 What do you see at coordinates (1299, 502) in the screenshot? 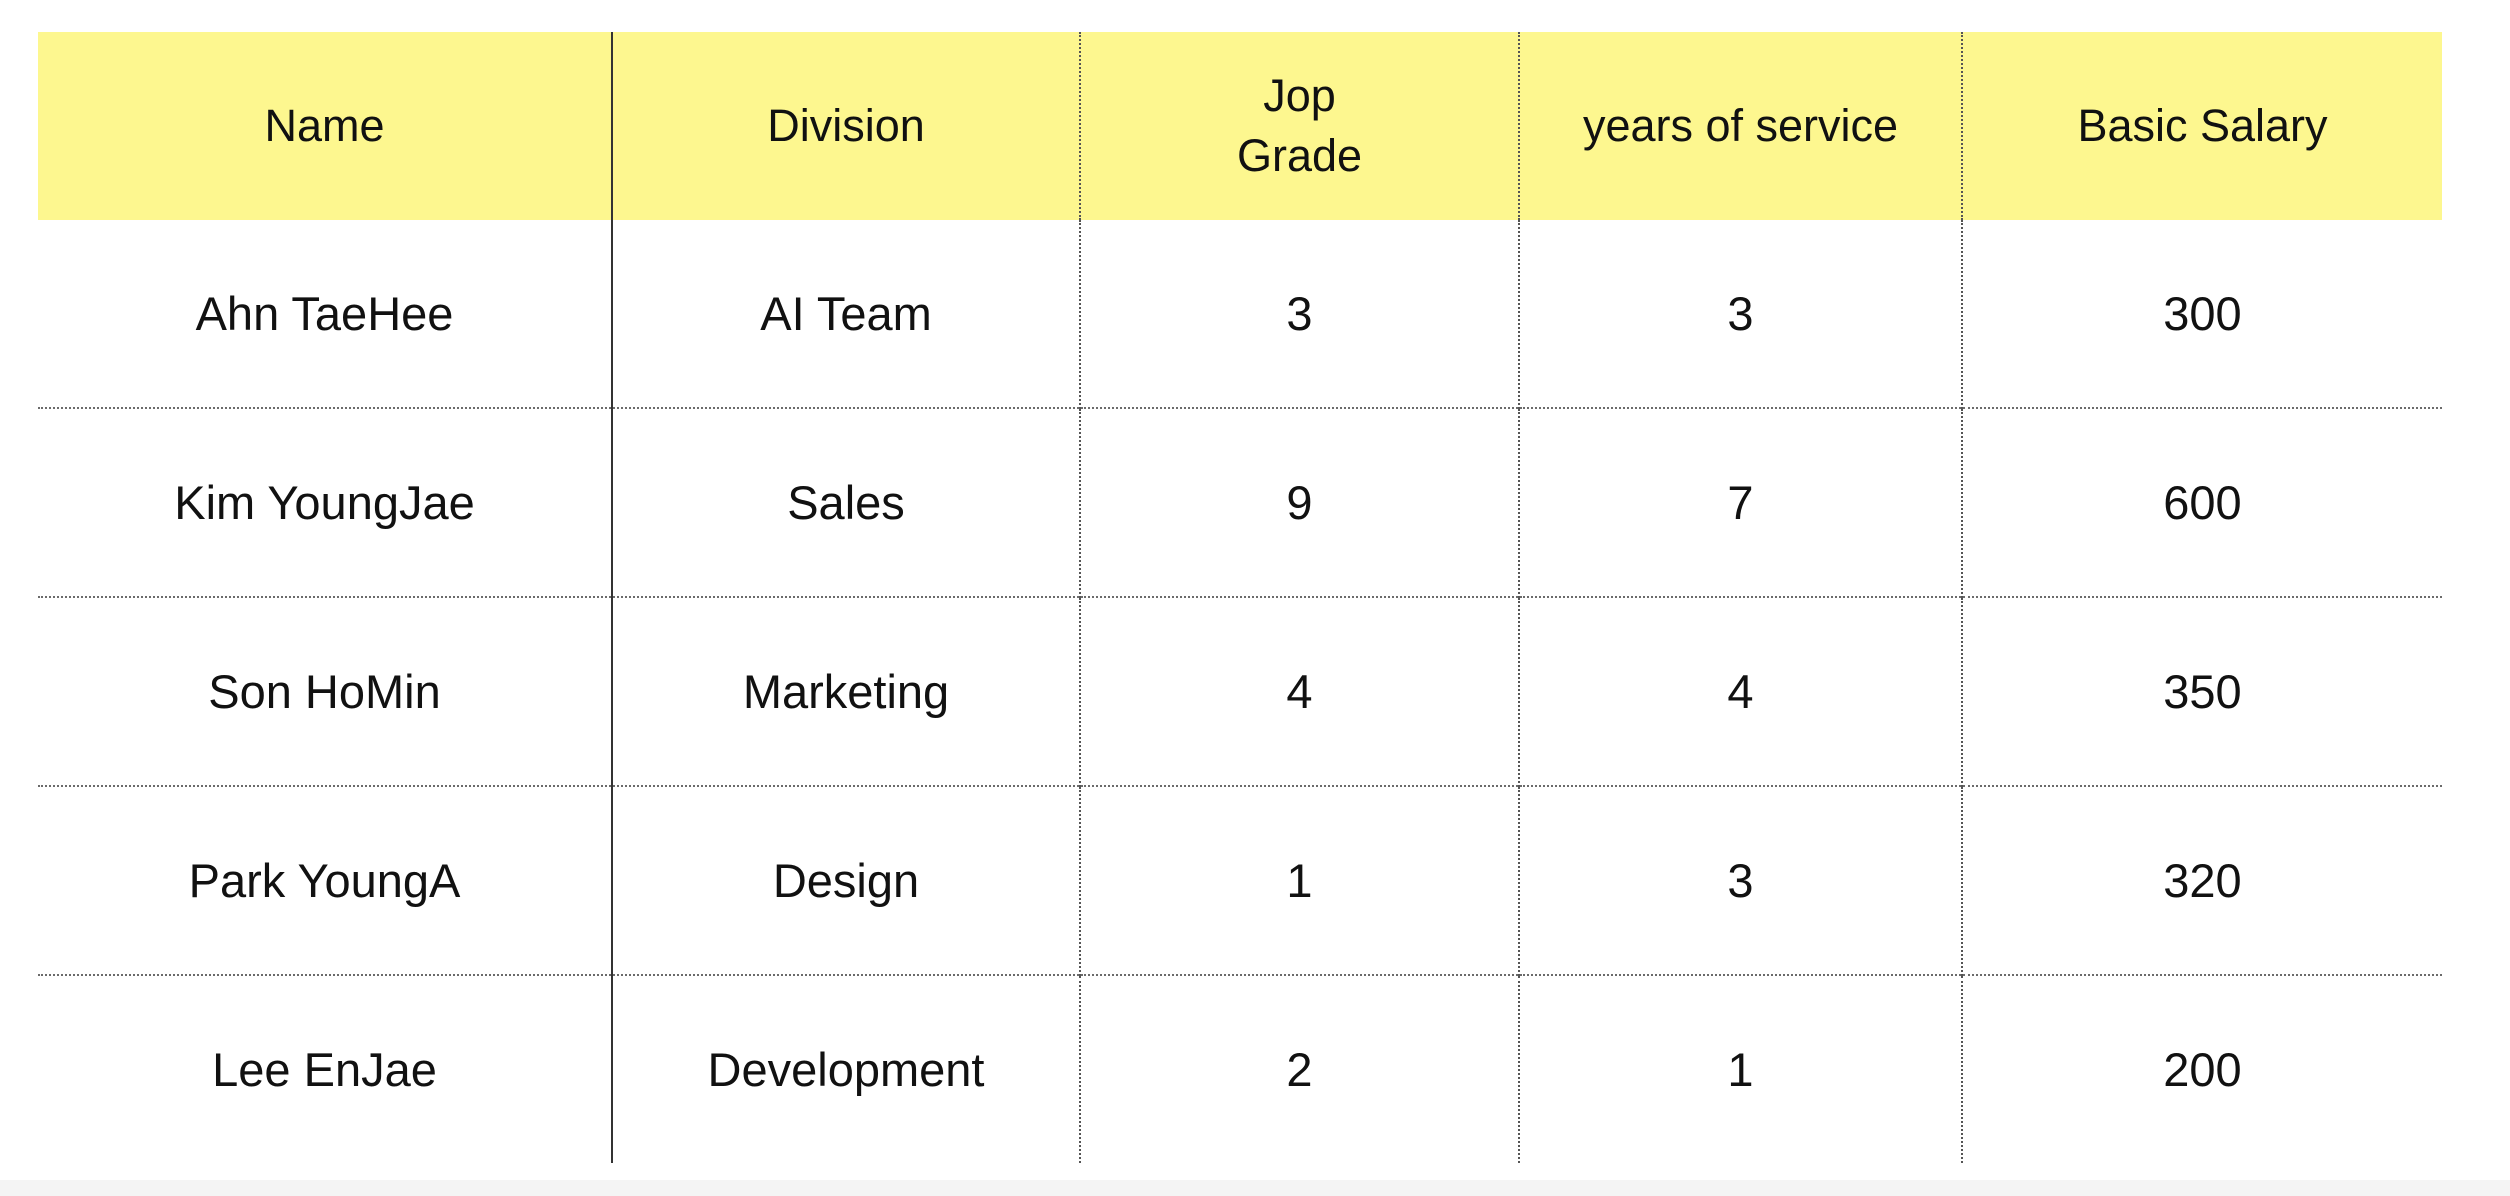
I see `cell-job-grade: 9` at bounding box center [1299, 502].